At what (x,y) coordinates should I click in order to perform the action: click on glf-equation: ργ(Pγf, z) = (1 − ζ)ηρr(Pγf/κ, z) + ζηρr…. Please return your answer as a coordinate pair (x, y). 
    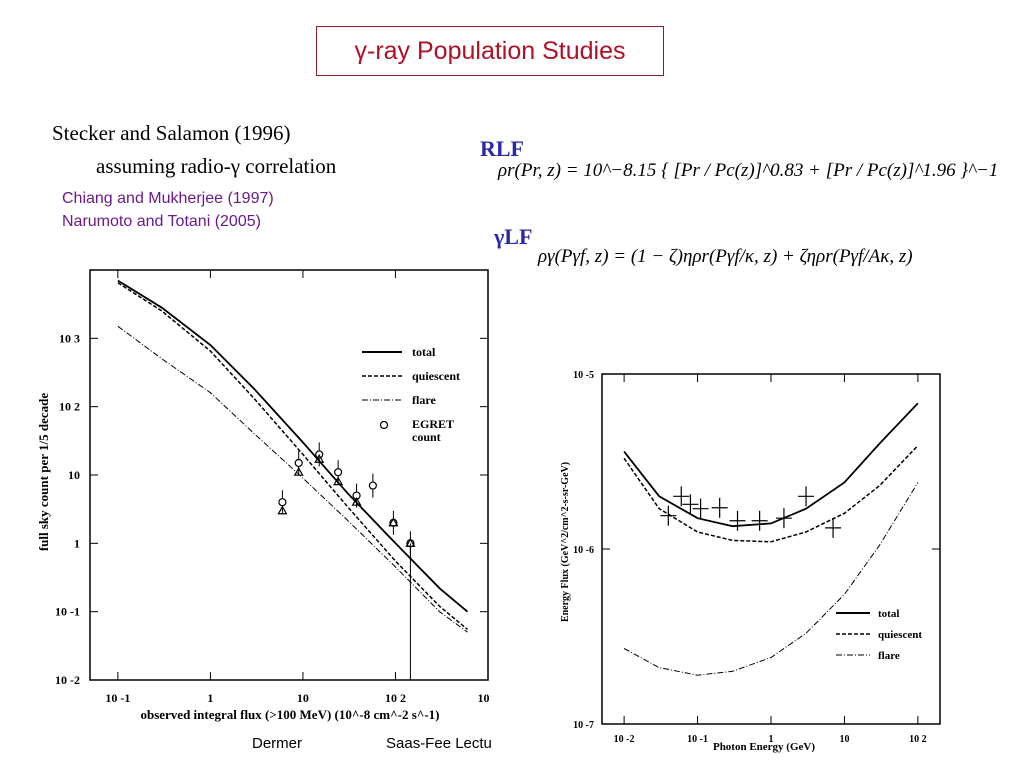
    Looking at the image, I should click on (725, 256).